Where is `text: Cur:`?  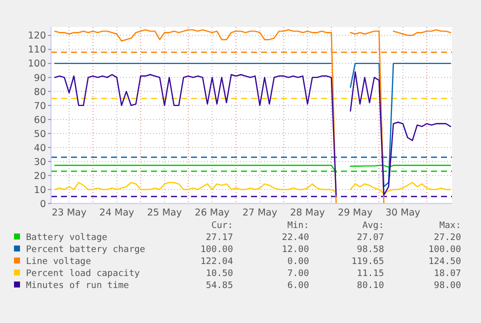
text: Cur: is located at coordinates (222, 226).